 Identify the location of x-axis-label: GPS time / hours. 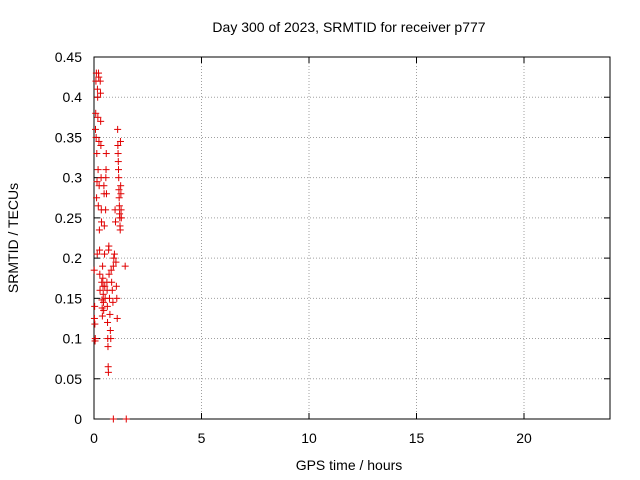
(349, 465).